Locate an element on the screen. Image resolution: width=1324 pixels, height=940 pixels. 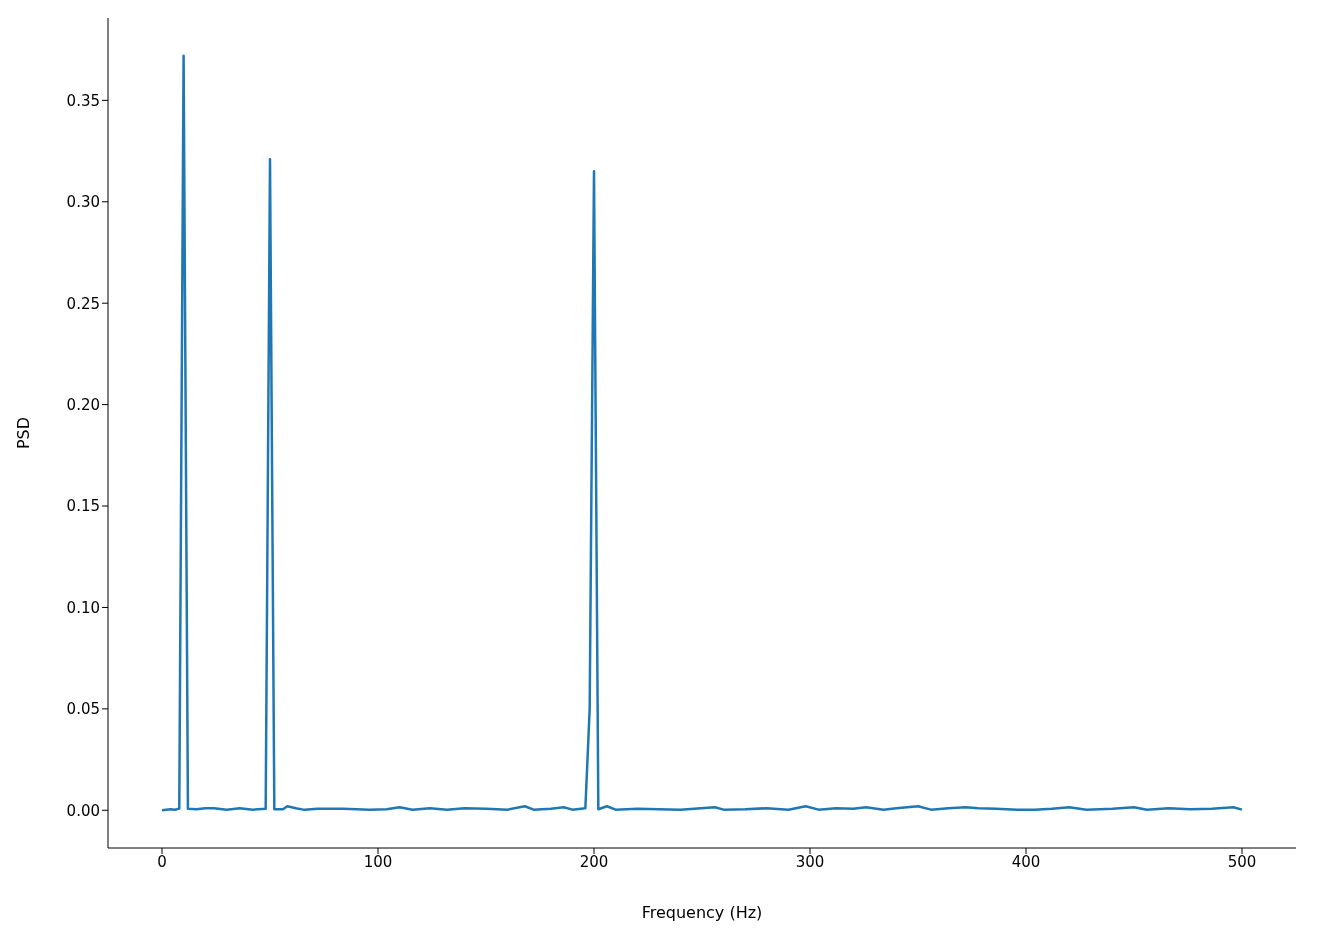
x-tick-label: 400 is located at coordinates (1026, 861).